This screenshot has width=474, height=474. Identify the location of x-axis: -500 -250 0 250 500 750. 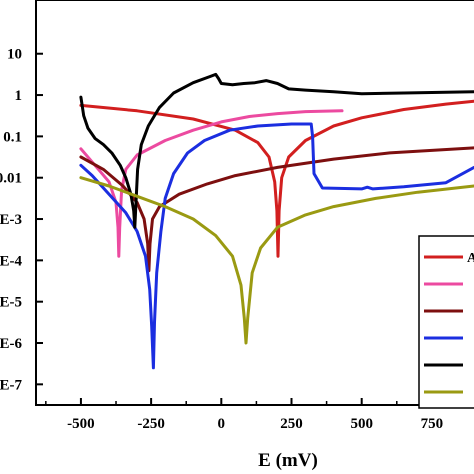
(256, 415).